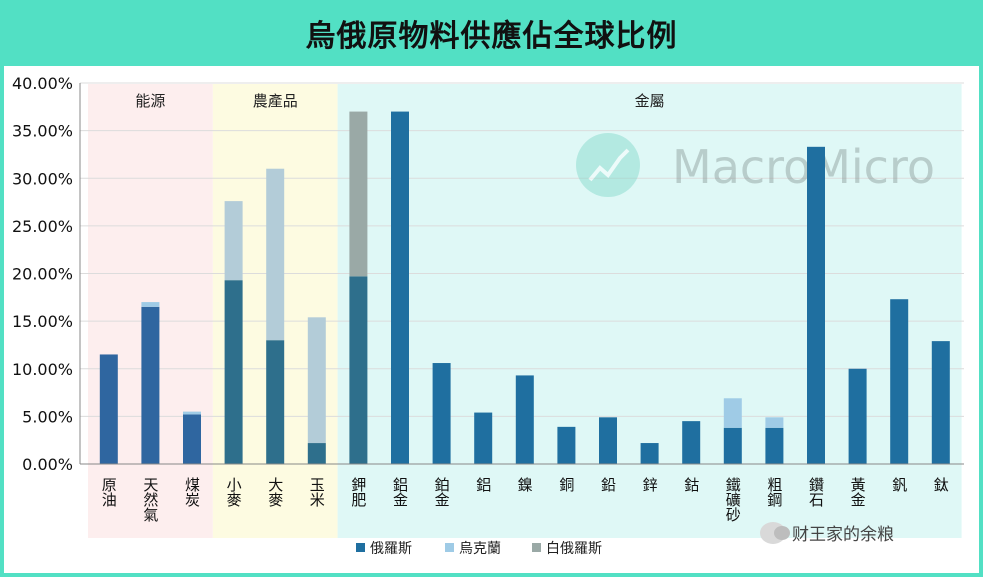  What do you see at coordinates (233, 372) in the screenshot?
I see `bar-小麥-俄羅斯` at bounding box center [233, 372].